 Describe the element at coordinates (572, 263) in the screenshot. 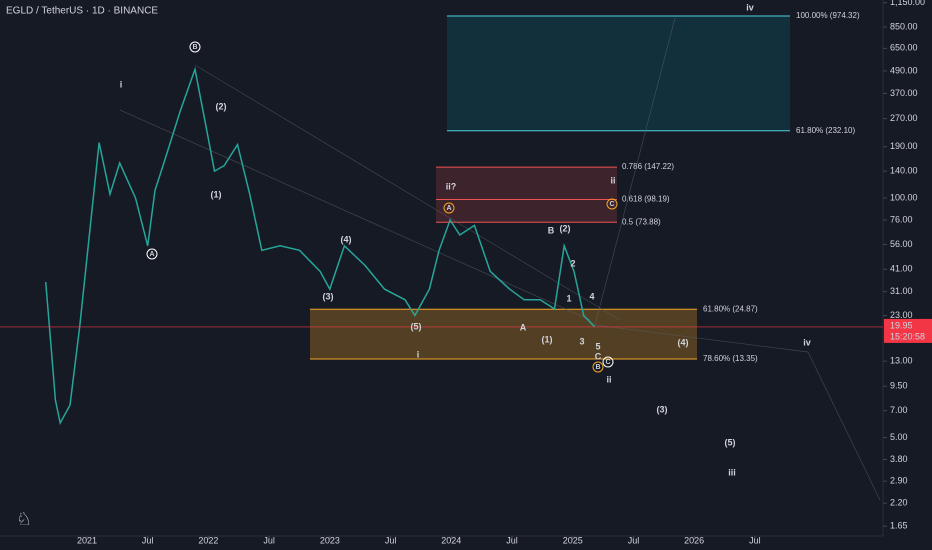

I see `wave-label: 2` at that location.